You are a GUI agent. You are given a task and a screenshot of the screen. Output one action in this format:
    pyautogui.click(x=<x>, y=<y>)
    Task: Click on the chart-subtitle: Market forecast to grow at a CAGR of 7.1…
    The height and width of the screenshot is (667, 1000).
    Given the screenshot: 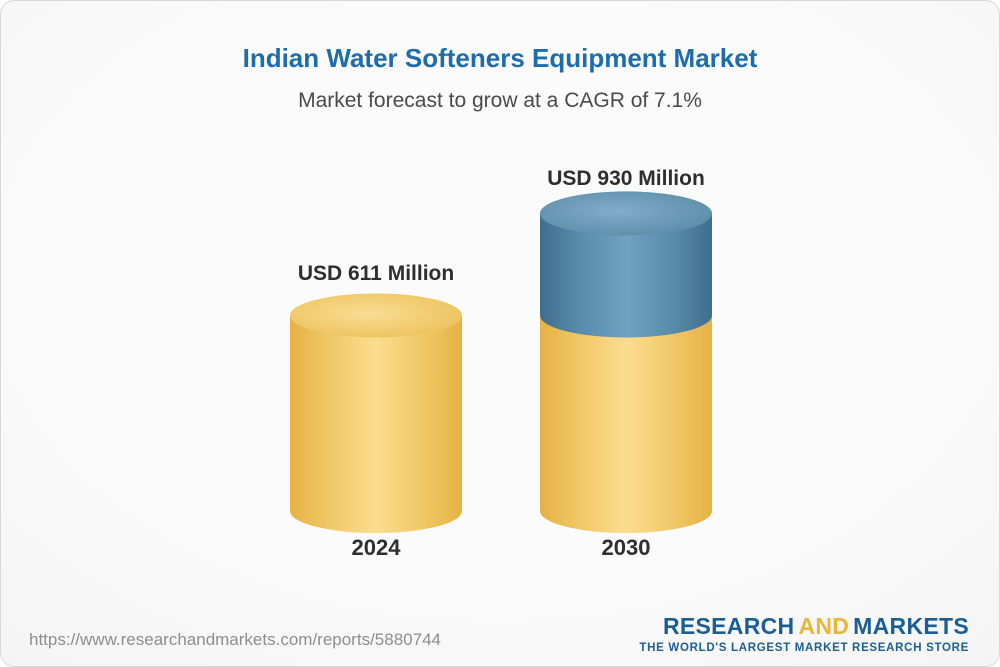 What is the action you would take?
    pyautogui.click(x=500, y=100)
    